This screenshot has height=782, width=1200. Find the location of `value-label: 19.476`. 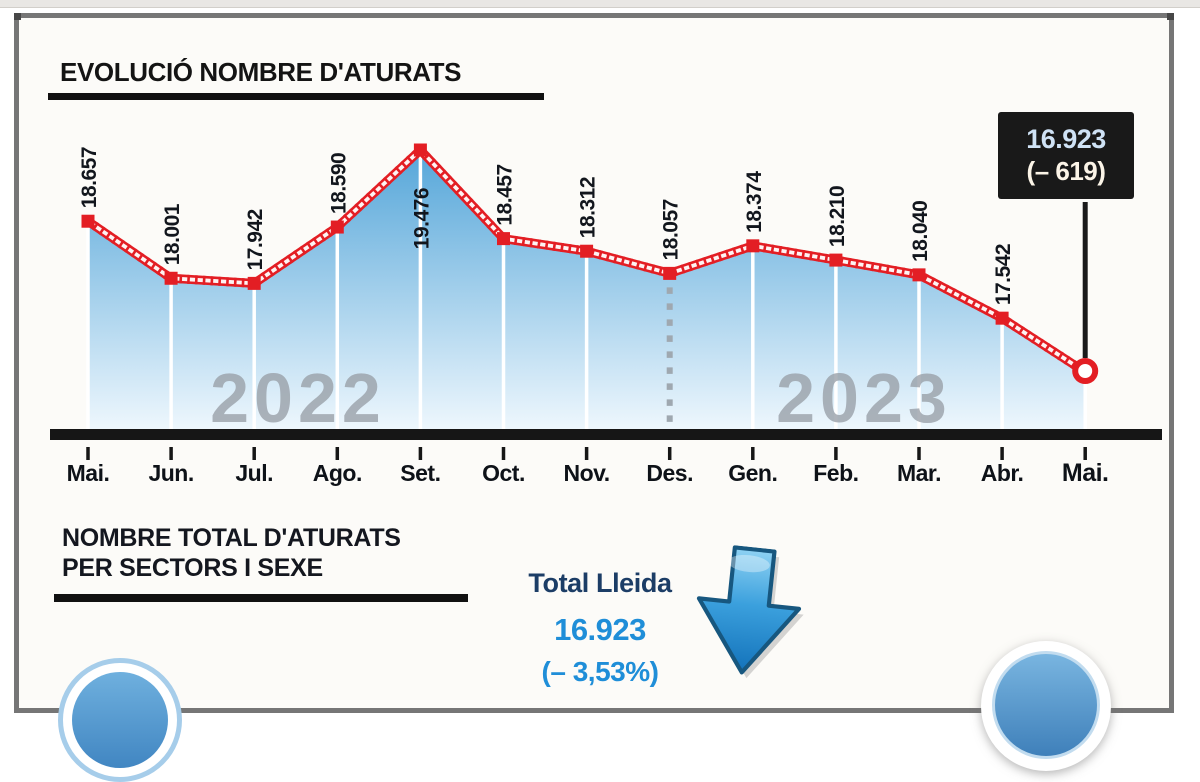

value-label: 19.476 is located at coordinates (421, 218).